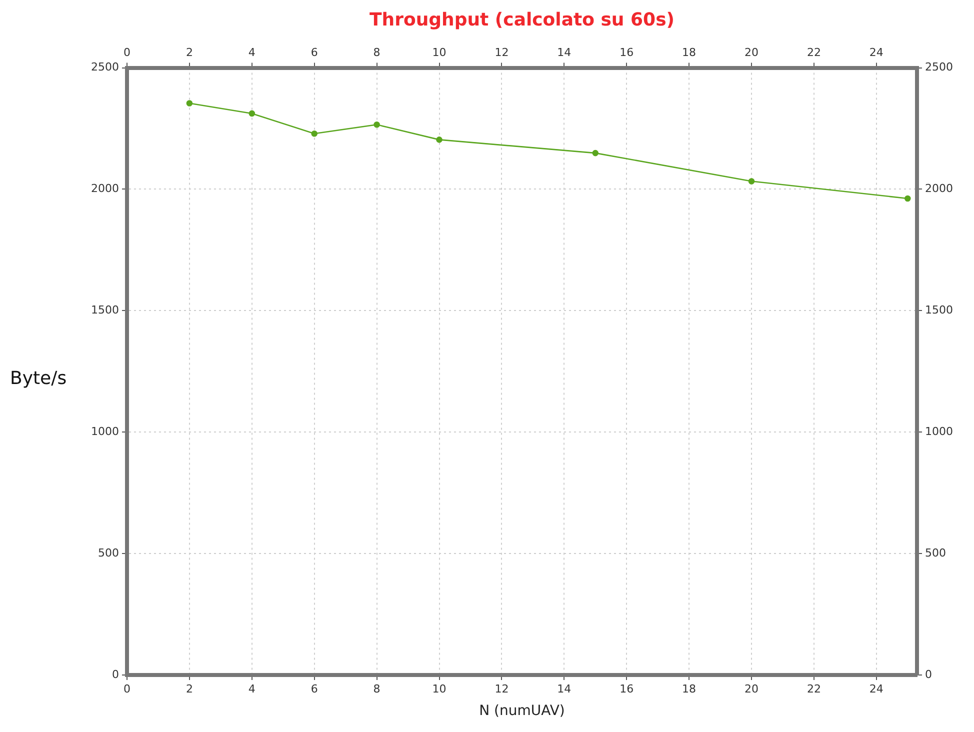  Describe the element at coordinates (376, 689) in the screenshot. I see `x-tick-label: 8` at that location.